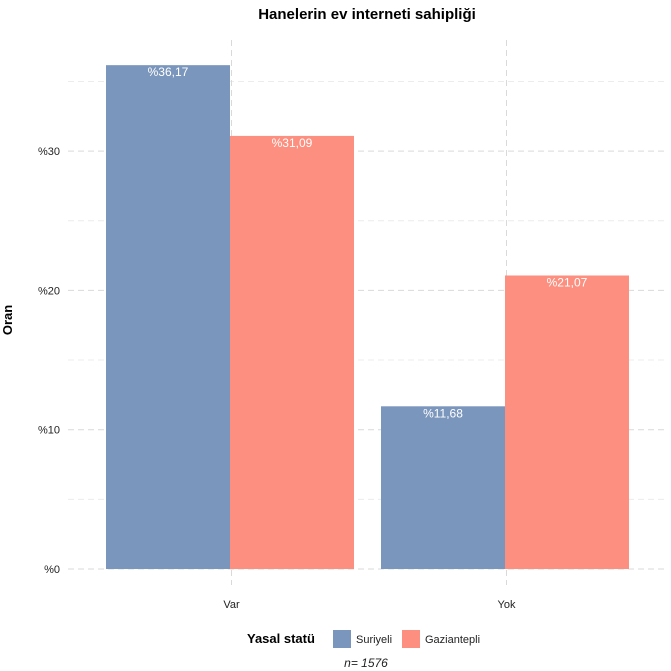  What do you see at coordinates (292, 143) in the screenshot?
I see `data-label: %31,09` at bounding box center [292, 143].